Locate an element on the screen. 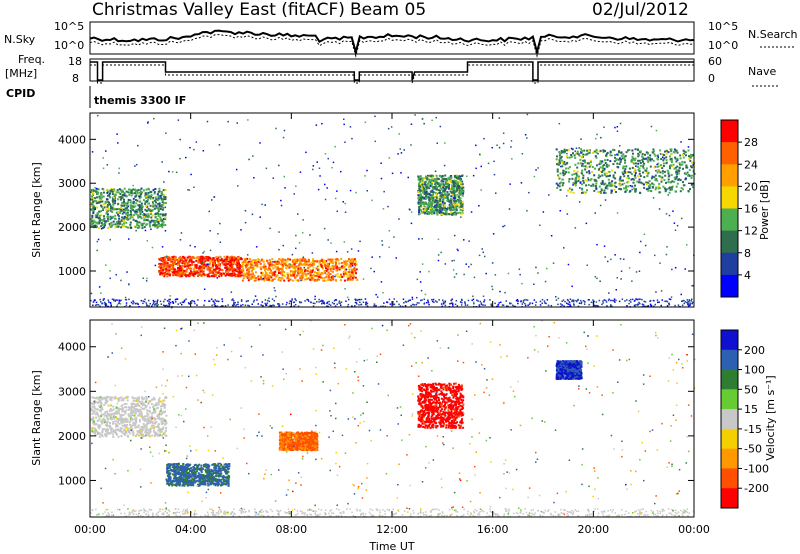 This screenshot has height=554, width=800. noise-sky-line is located at coordinates (392, 42).